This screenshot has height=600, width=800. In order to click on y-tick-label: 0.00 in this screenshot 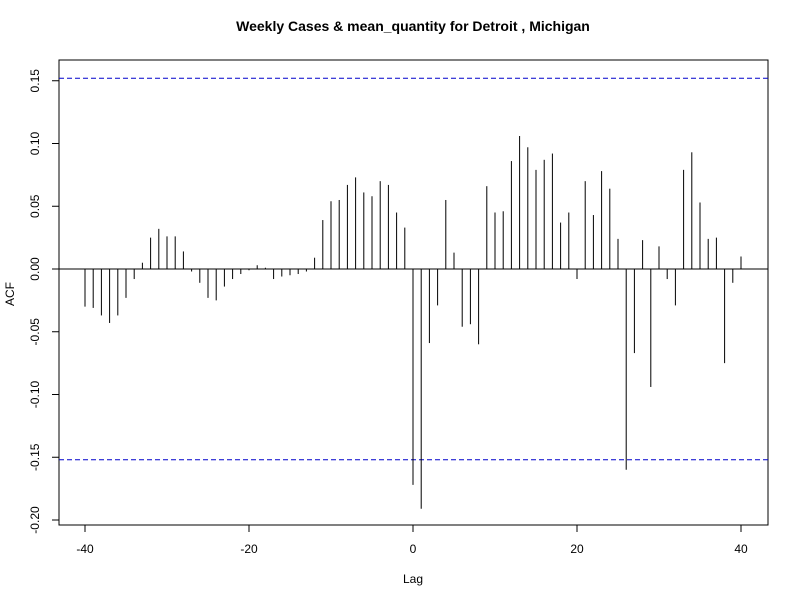, I will do `click(35, 269)`.